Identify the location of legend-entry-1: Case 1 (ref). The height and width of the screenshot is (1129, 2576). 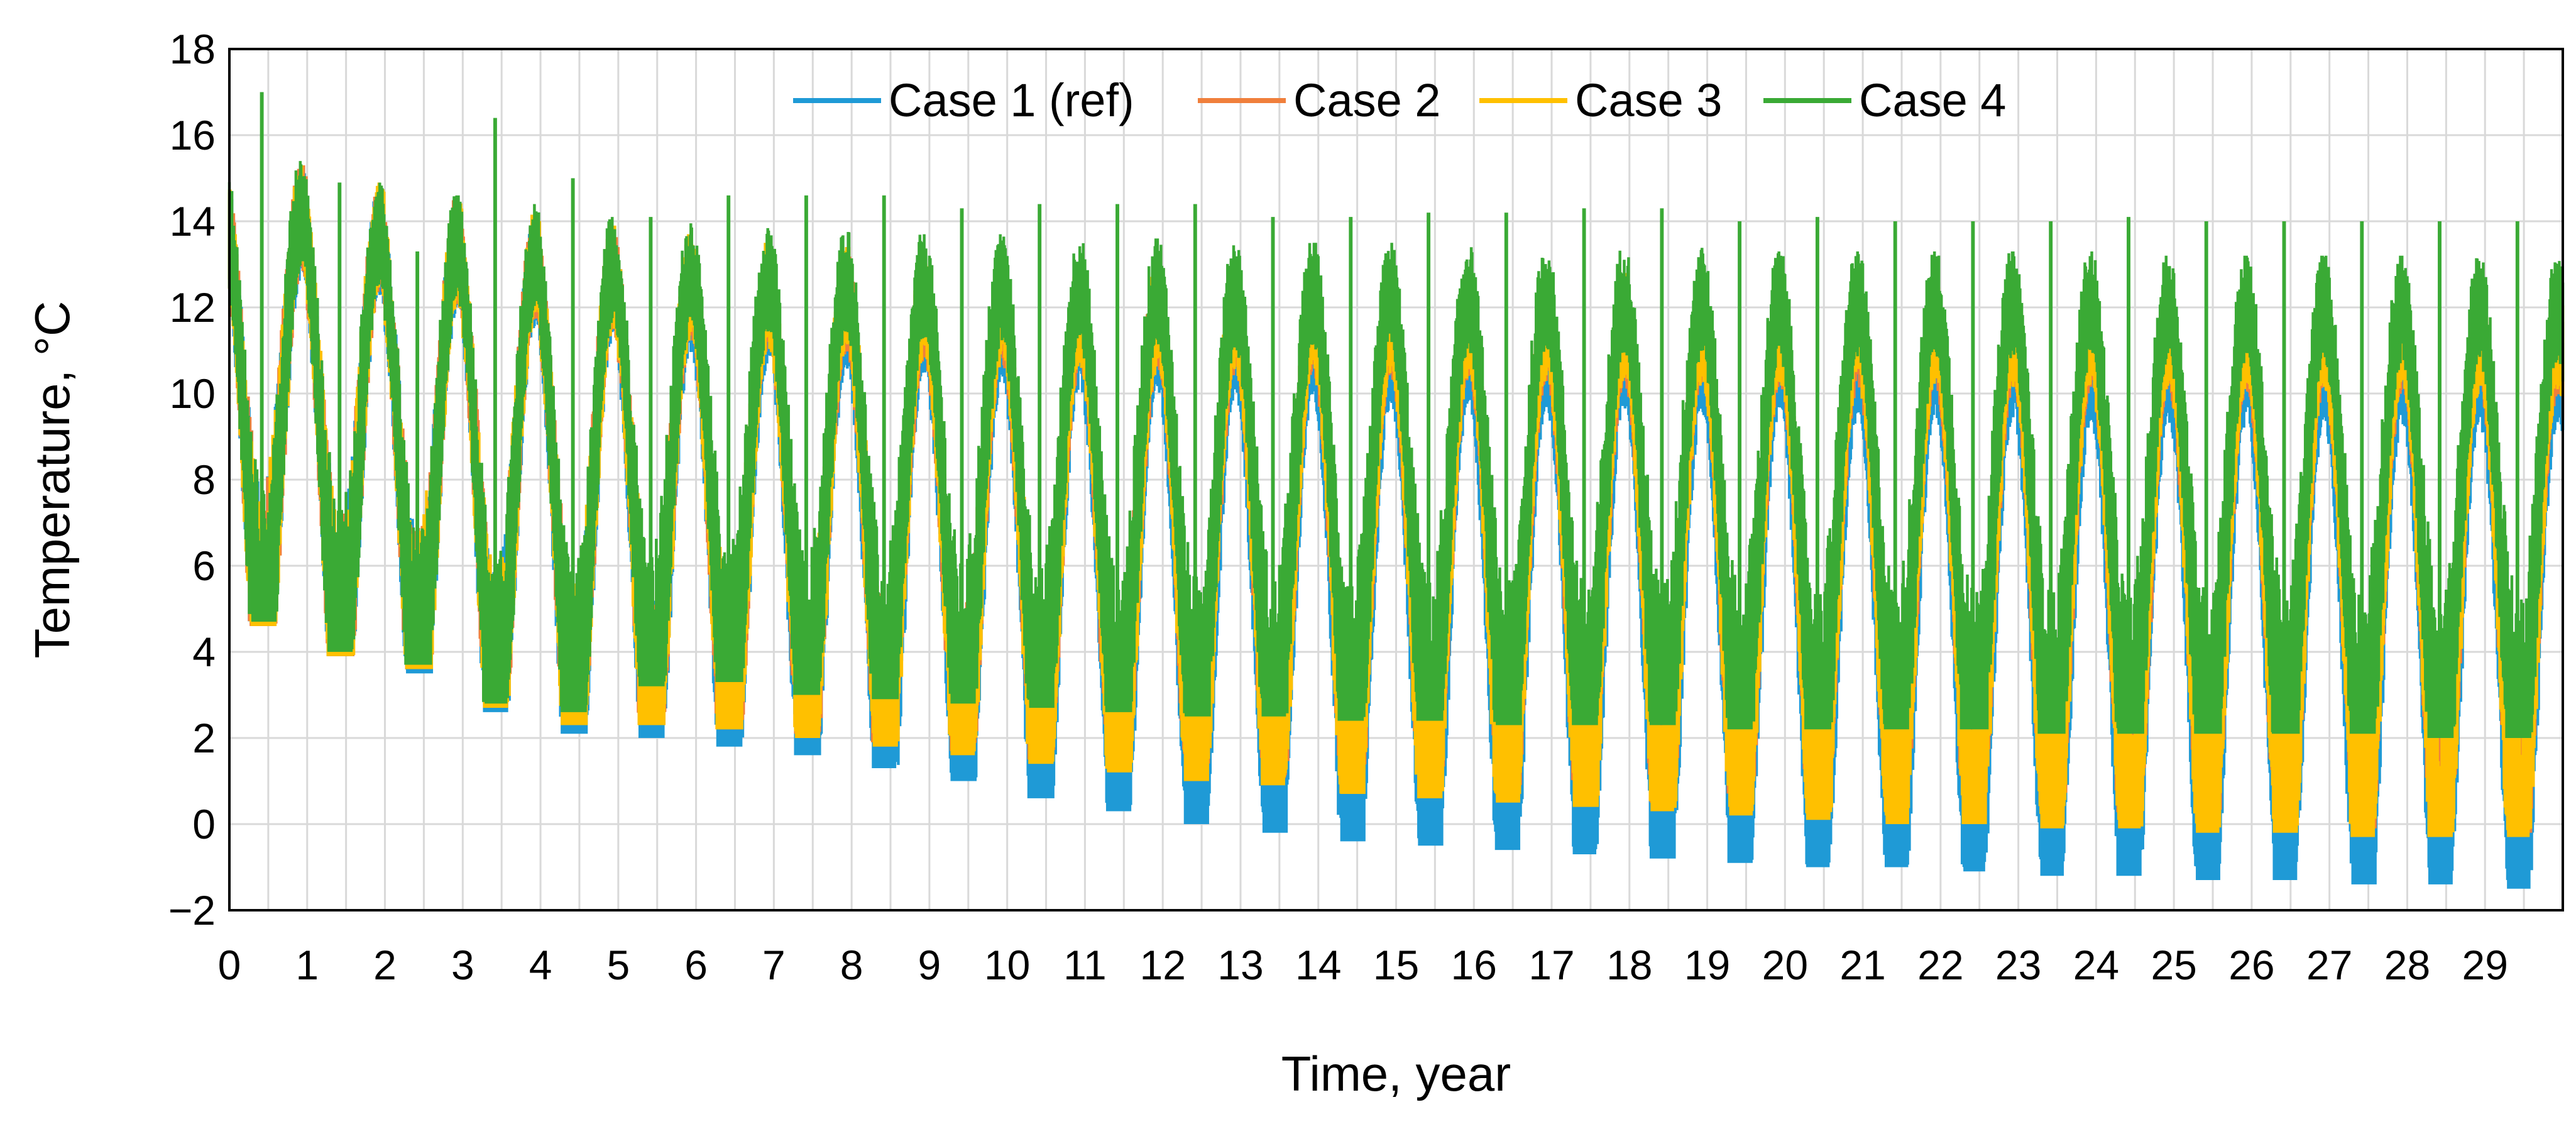
(963, 100).